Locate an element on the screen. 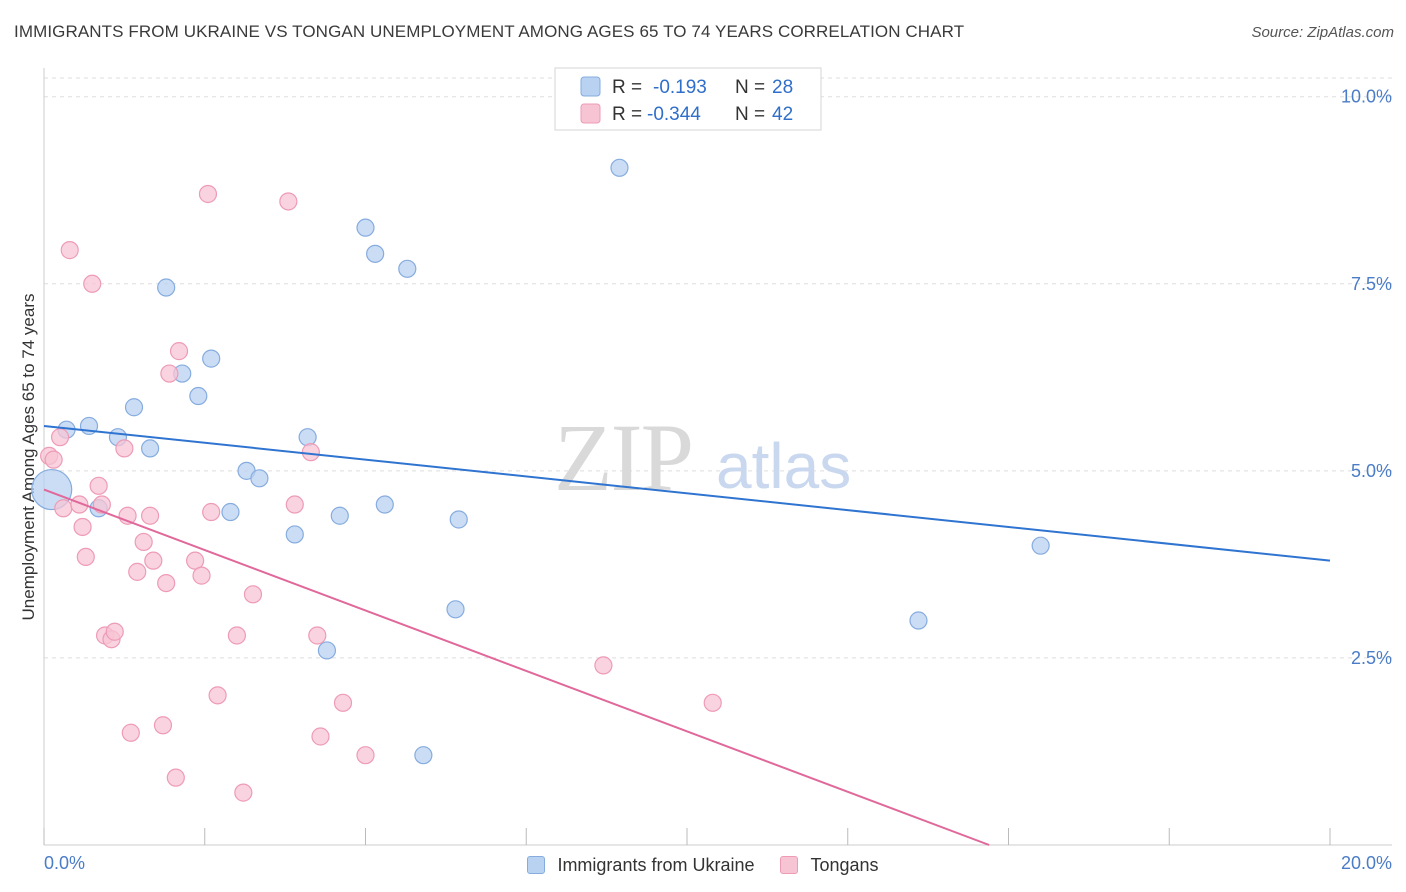 This screenshot has height=892, width=1406. legend-label-ukraine: Immigrants from Ukraine is located at coordinates (656, 864).